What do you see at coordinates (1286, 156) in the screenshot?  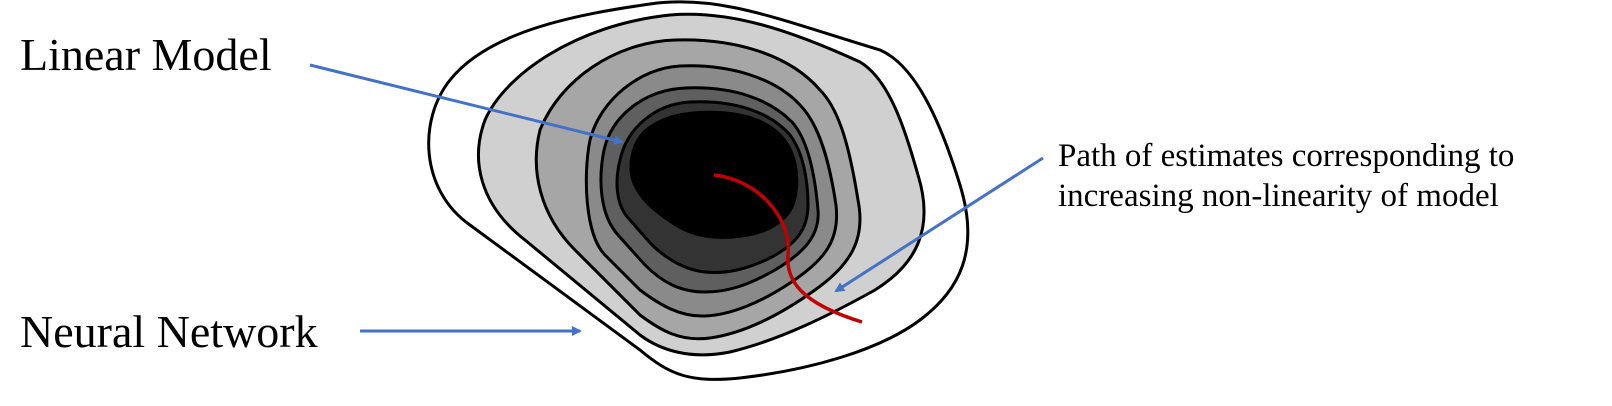 I see `path-label-line-1: Path of estimates corresponding to` at bounding box center [1286, 156].